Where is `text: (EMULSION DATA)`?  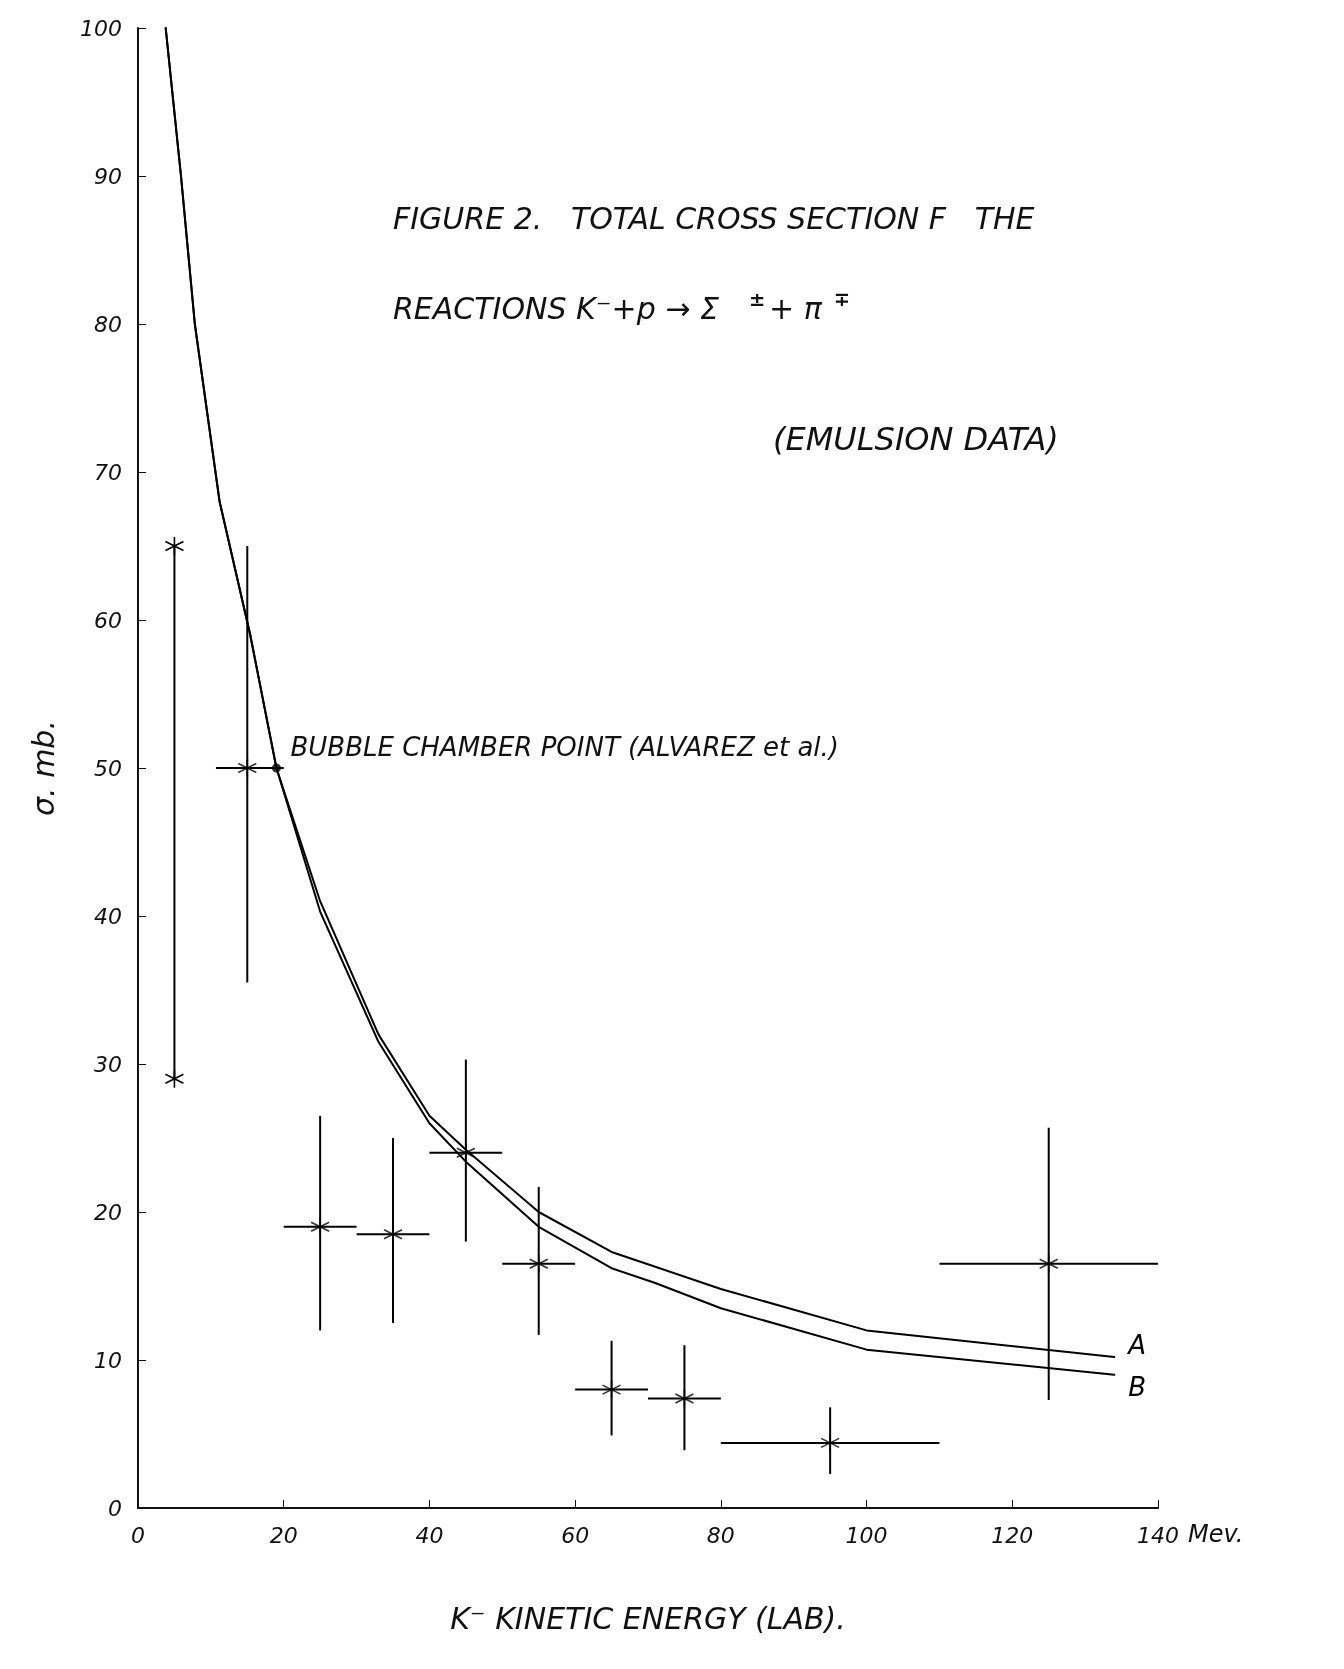 text: (EMULSION DATA) is located at coordinates (916, 439).